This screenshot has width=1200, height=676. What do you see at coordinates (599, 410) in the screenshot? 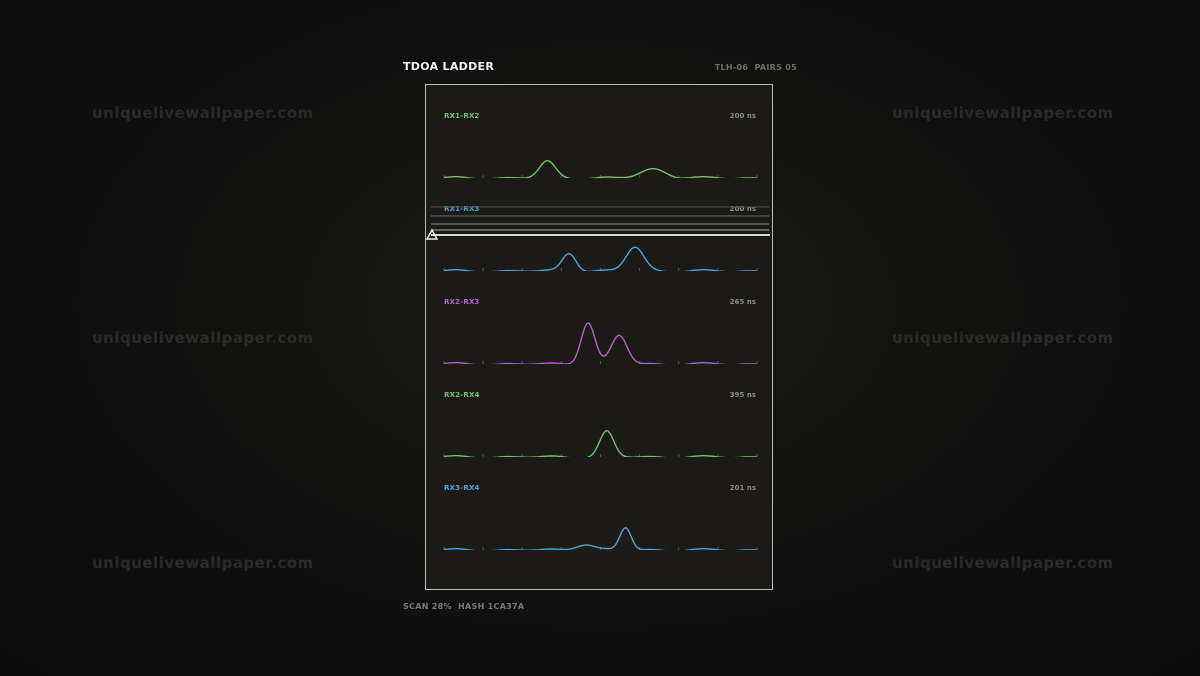
I see `ladder-row: RX2-RX4 395 ns` at bounding box center [599, 410].